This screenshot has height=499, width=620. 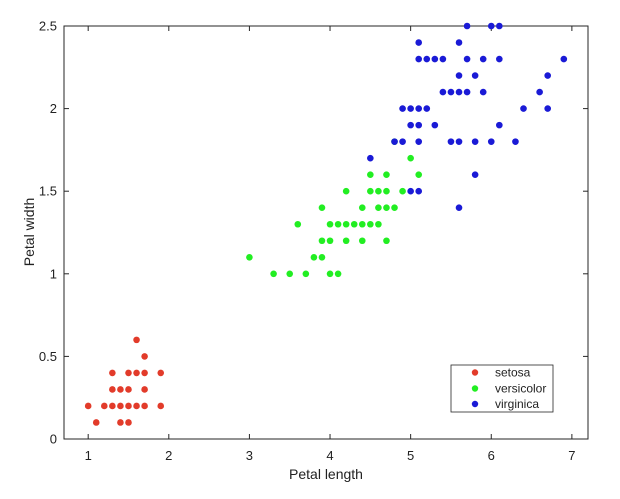 I want to click on x-tick-label: 2, so click(x=168, y=455).